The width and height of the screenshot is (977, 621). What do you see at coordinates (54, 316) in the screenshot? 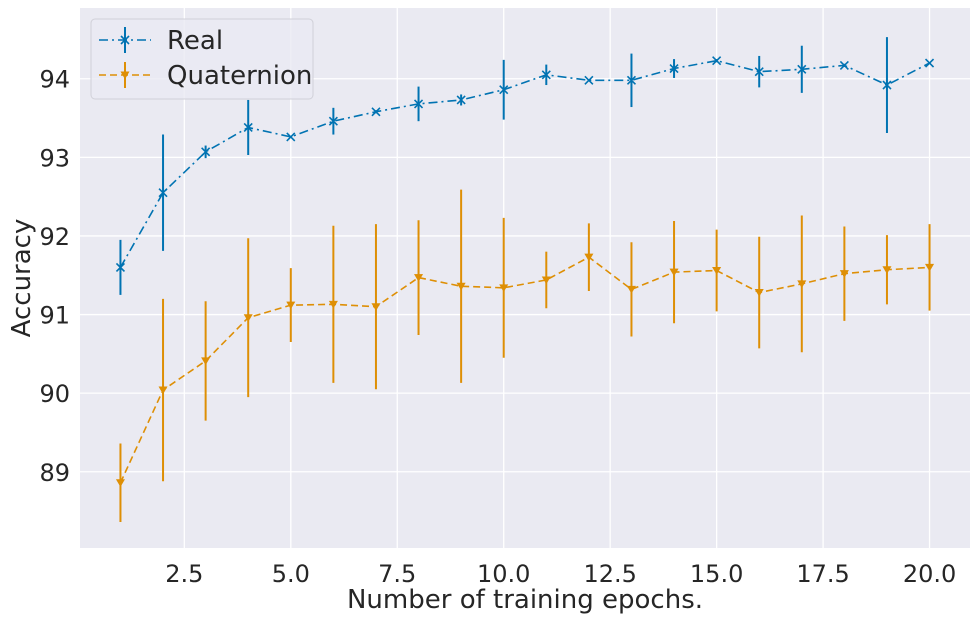
I see `y-tick-label: 91` at bounding box center [54, 316].